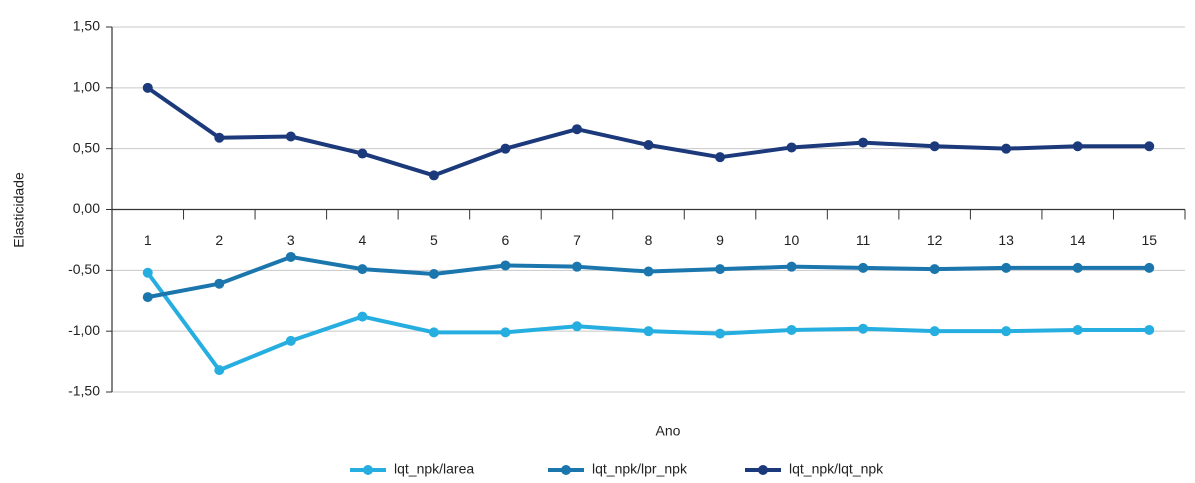  What do you see at coordinates (863, 240) in the screenshot?
I see `x-tick-label: 11` at bounding box center [863, 240].